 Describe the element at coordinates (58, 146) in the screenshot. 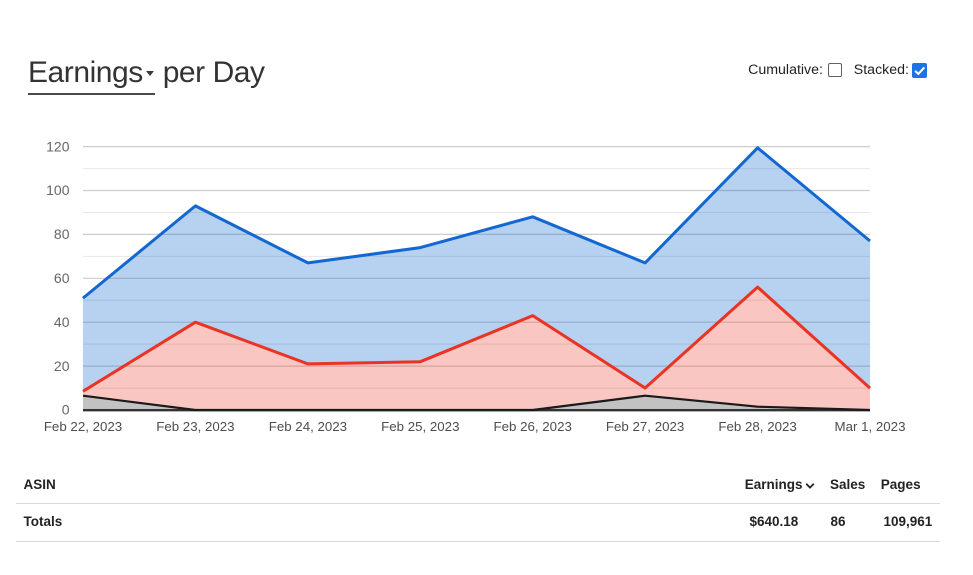

I see `svg-text: 120` at that location.